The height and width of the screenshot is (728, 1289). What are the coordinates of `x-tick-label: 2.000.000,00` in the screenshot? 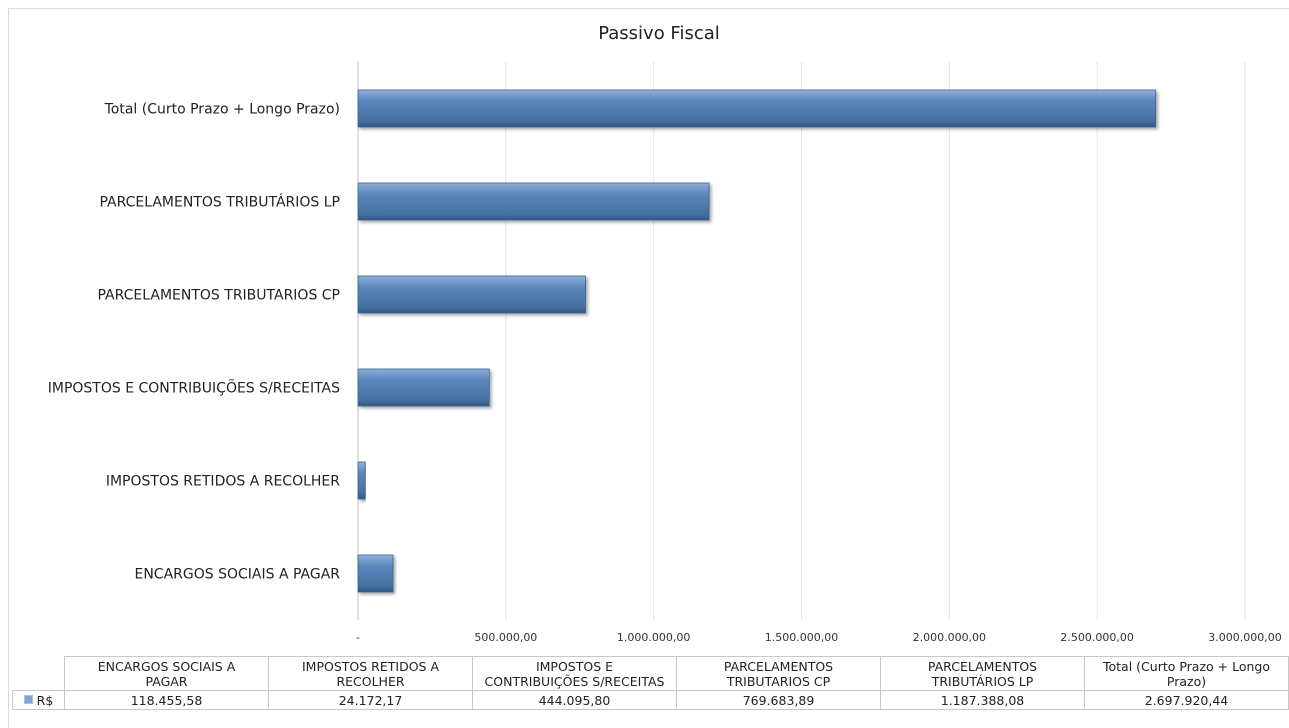 It's located at (949, 637).